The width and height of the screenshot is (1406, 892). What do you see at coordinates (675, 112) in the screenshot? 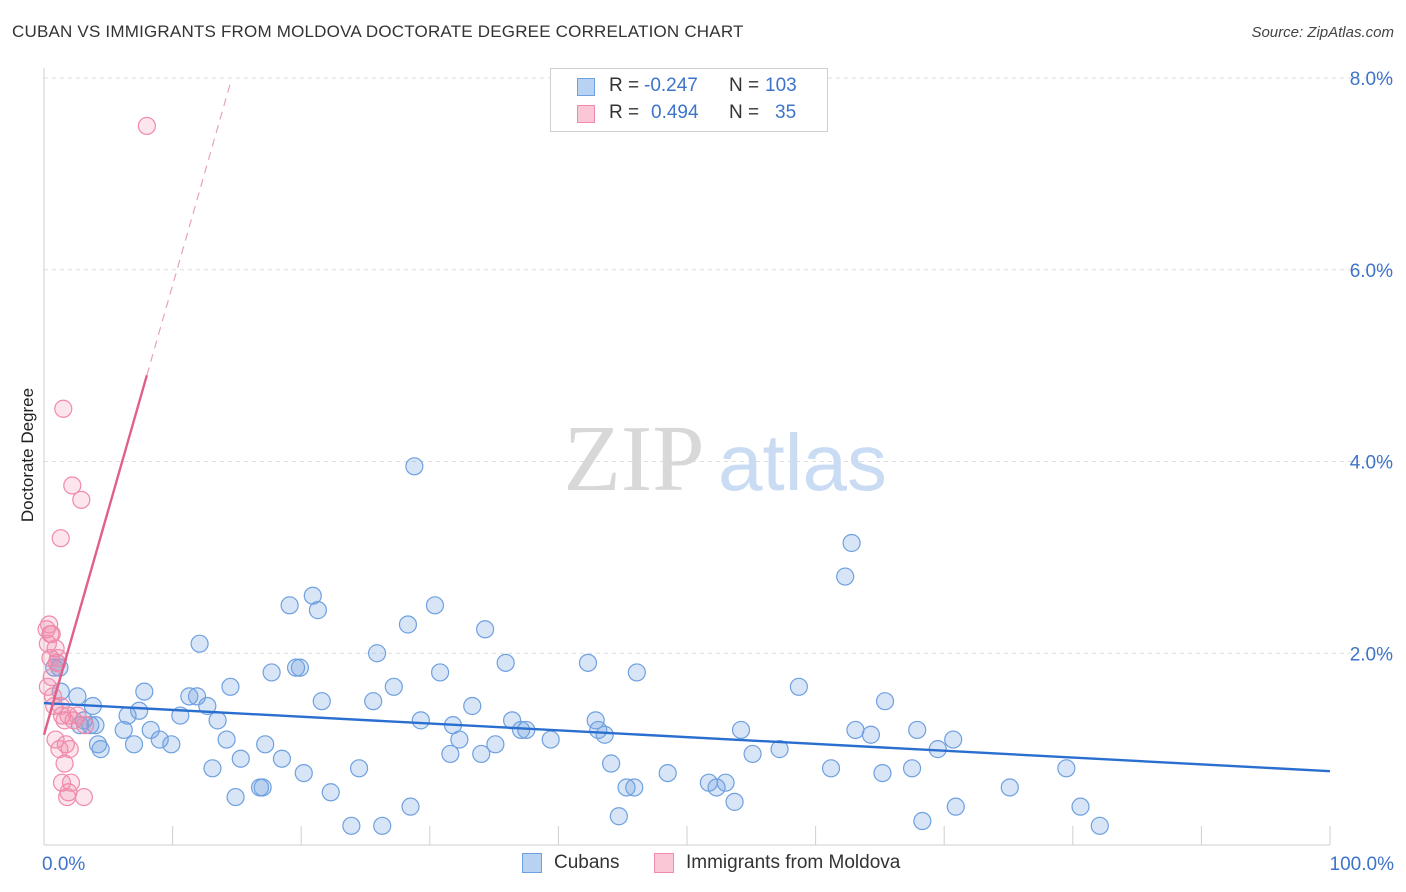
I see `legend-r-value: 0.494` at bounding box center [675, 112].